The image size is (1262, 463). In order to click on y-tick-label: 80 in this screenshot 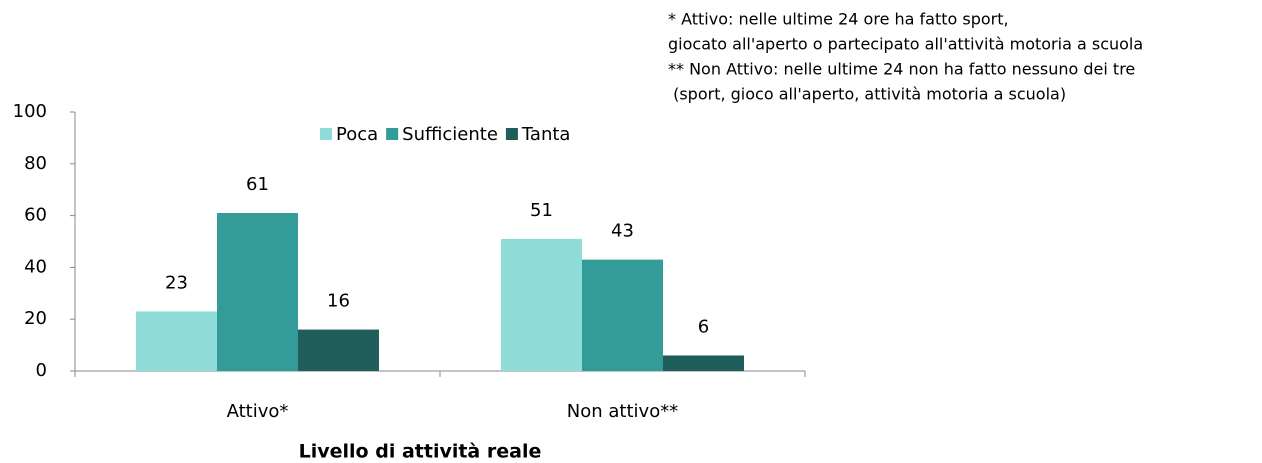, I will do `click(35, 163)`.